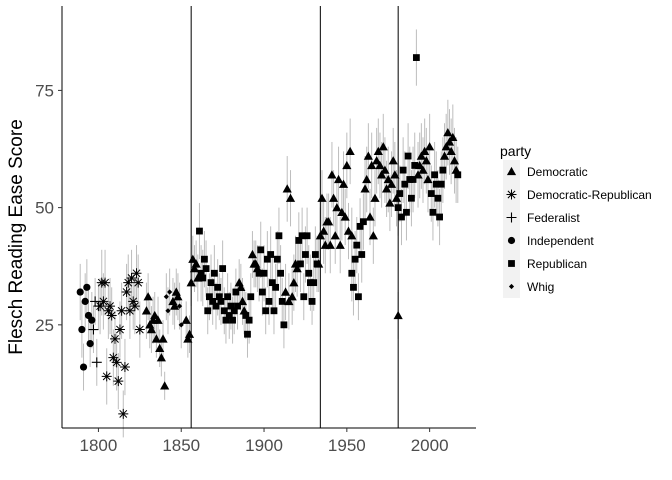 The width and height of the screenshot is (672, 480). I want to click on x-tick-label: 1900, so click(264, 445).